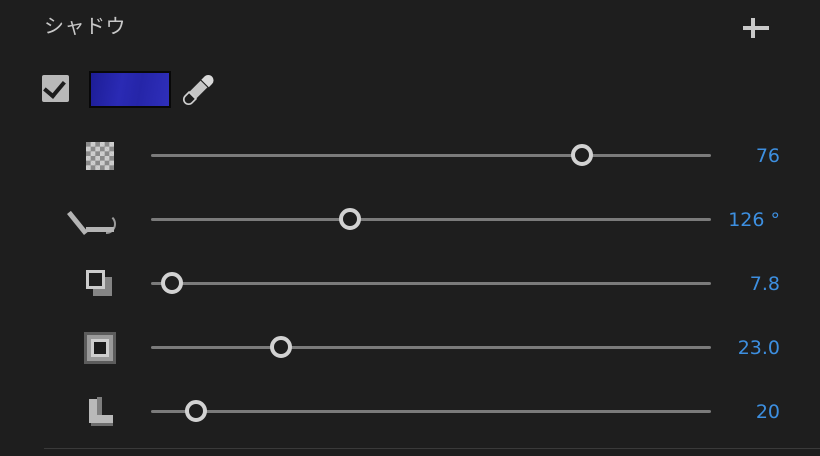 The width and height of the screenshot is (820, 456). I want to click on add-shadow-button, so click(756, 28).